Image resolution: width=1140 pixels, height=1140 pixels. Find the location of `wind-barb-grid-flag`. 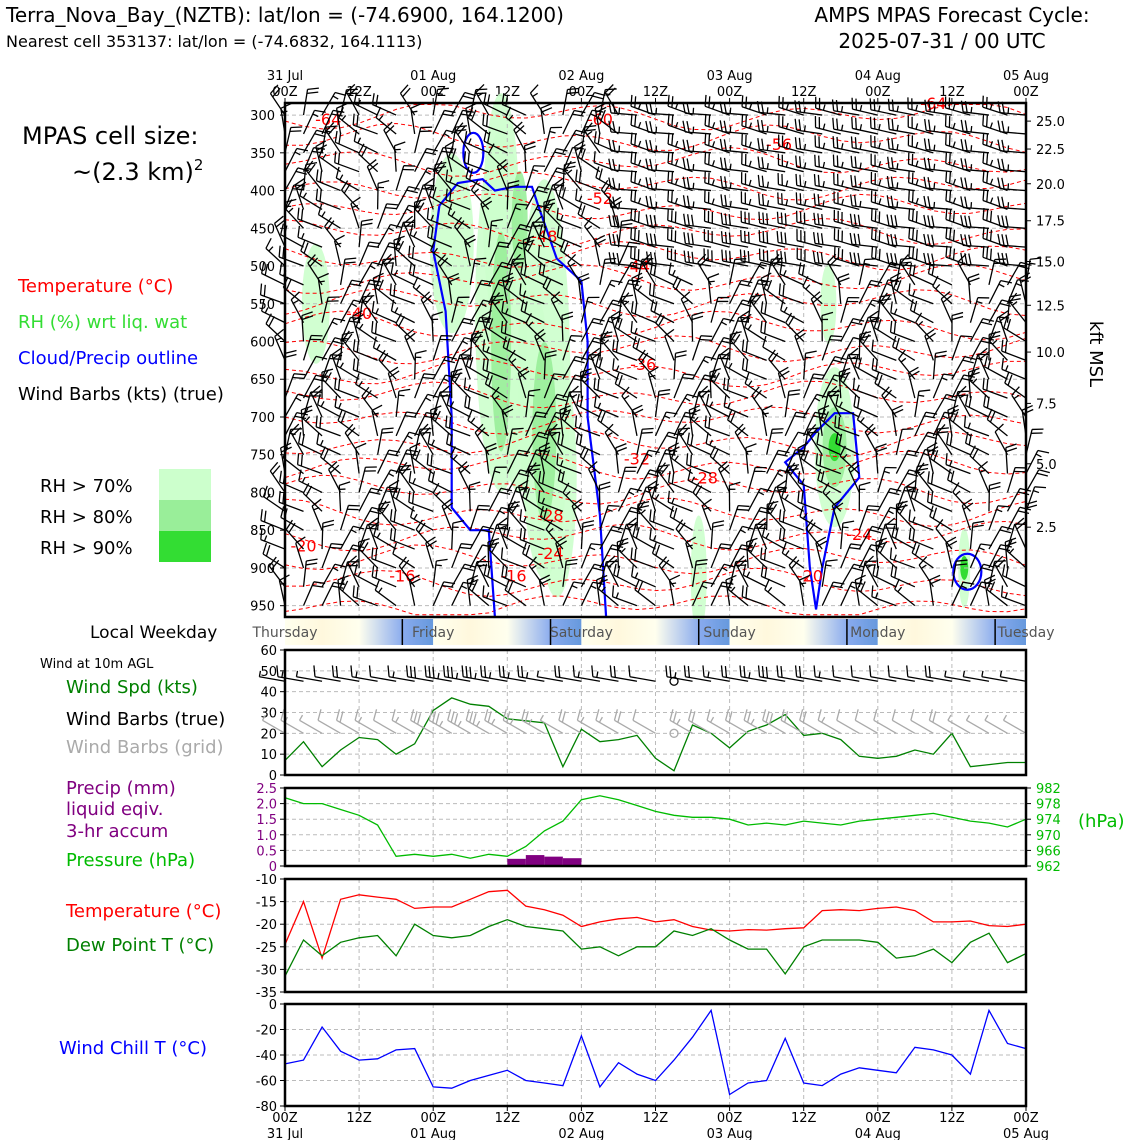

wind-barb-grid-flag is located at coordinates (449, 715).